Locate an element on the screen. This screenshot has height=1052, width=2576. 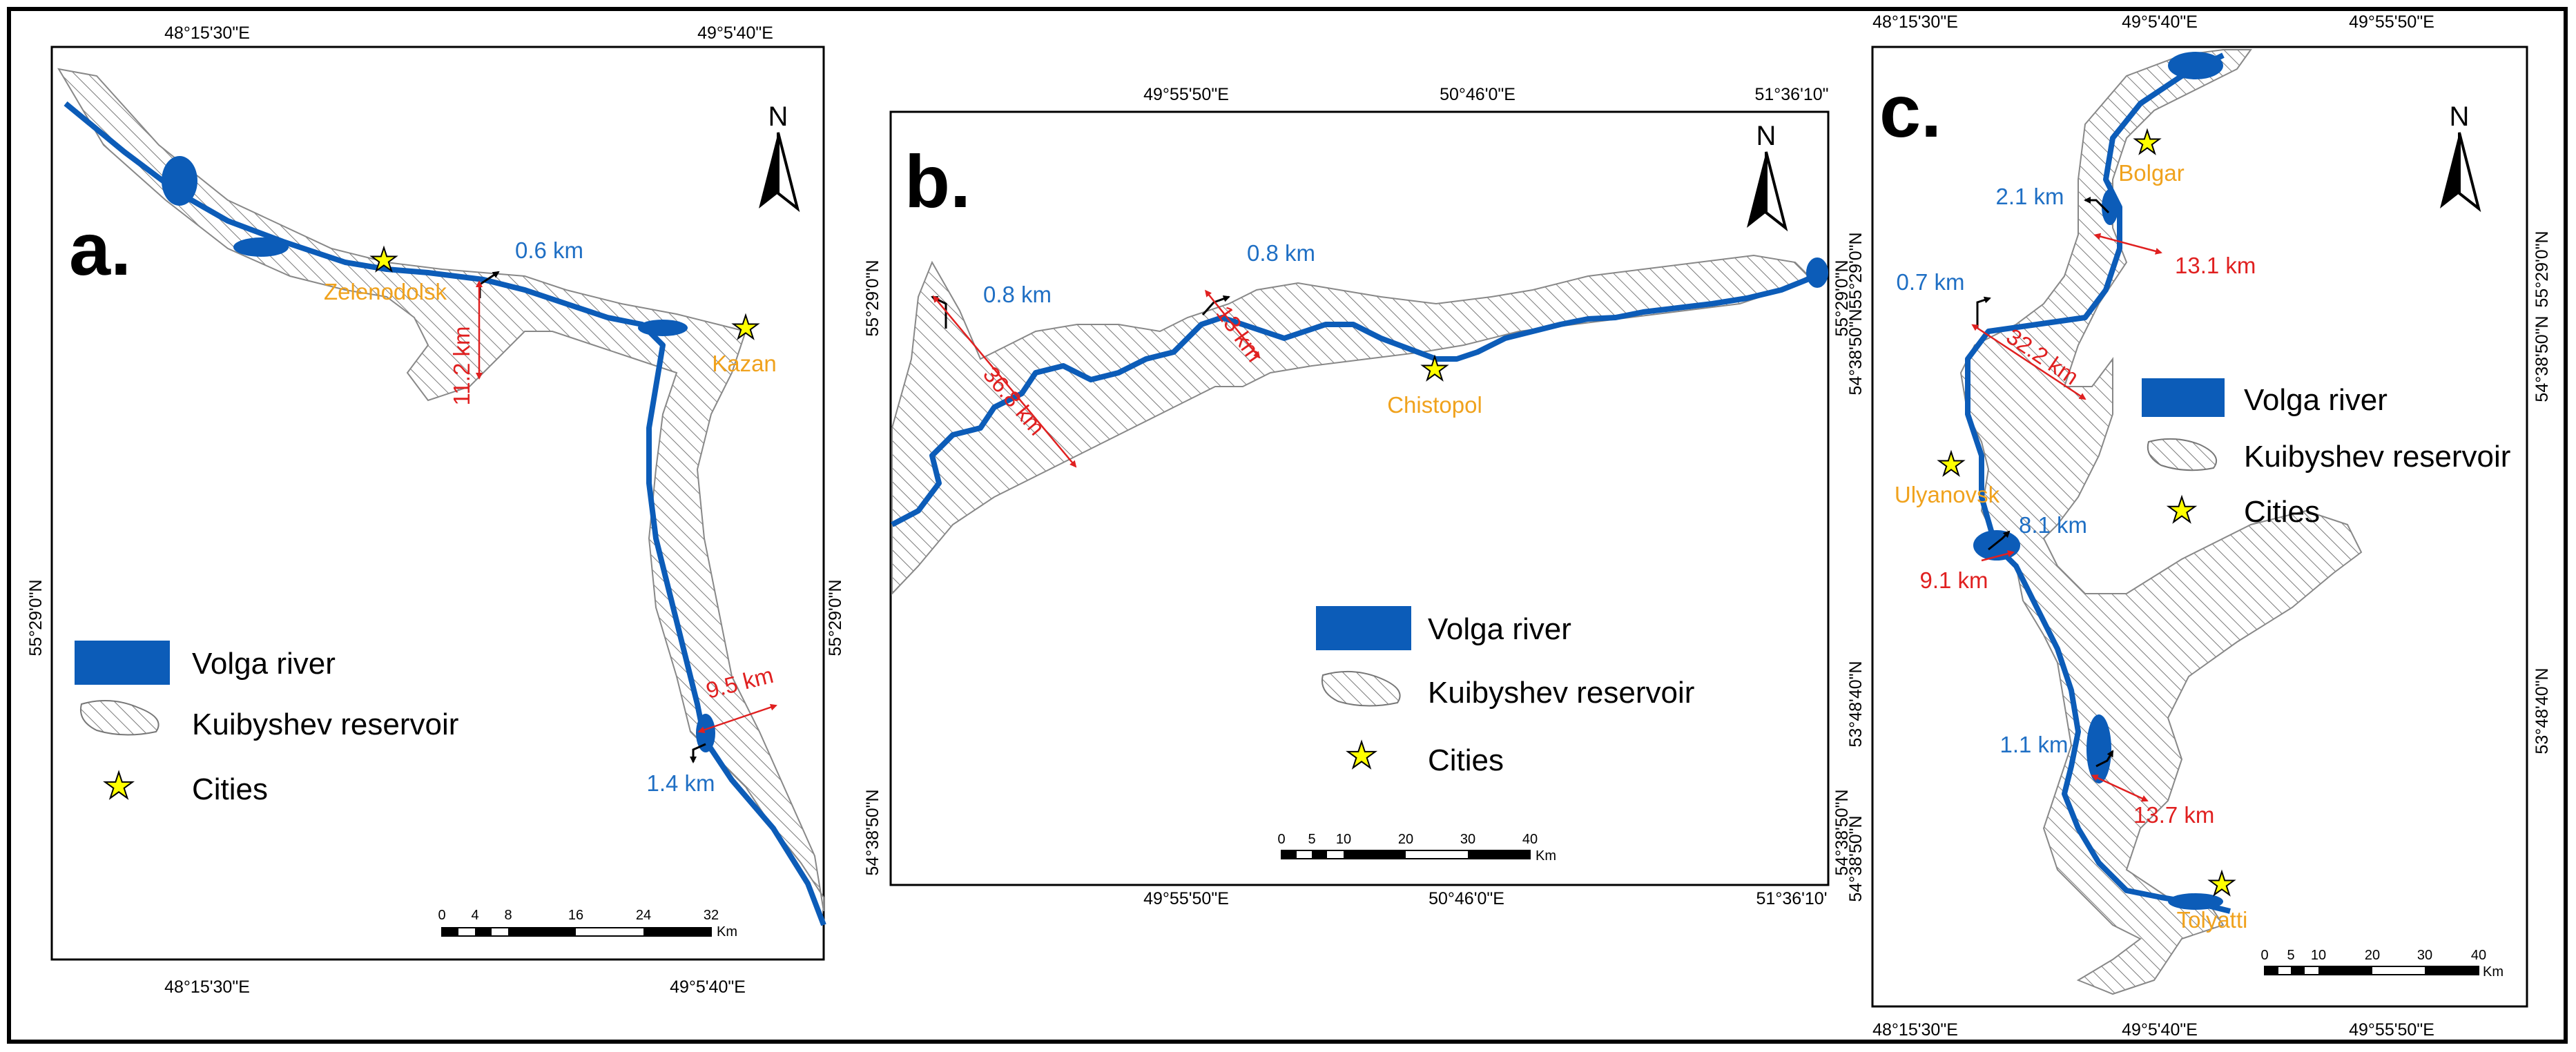
panel-a-city-label-1: Zelenodolsk is located at coordinates (386, 291).